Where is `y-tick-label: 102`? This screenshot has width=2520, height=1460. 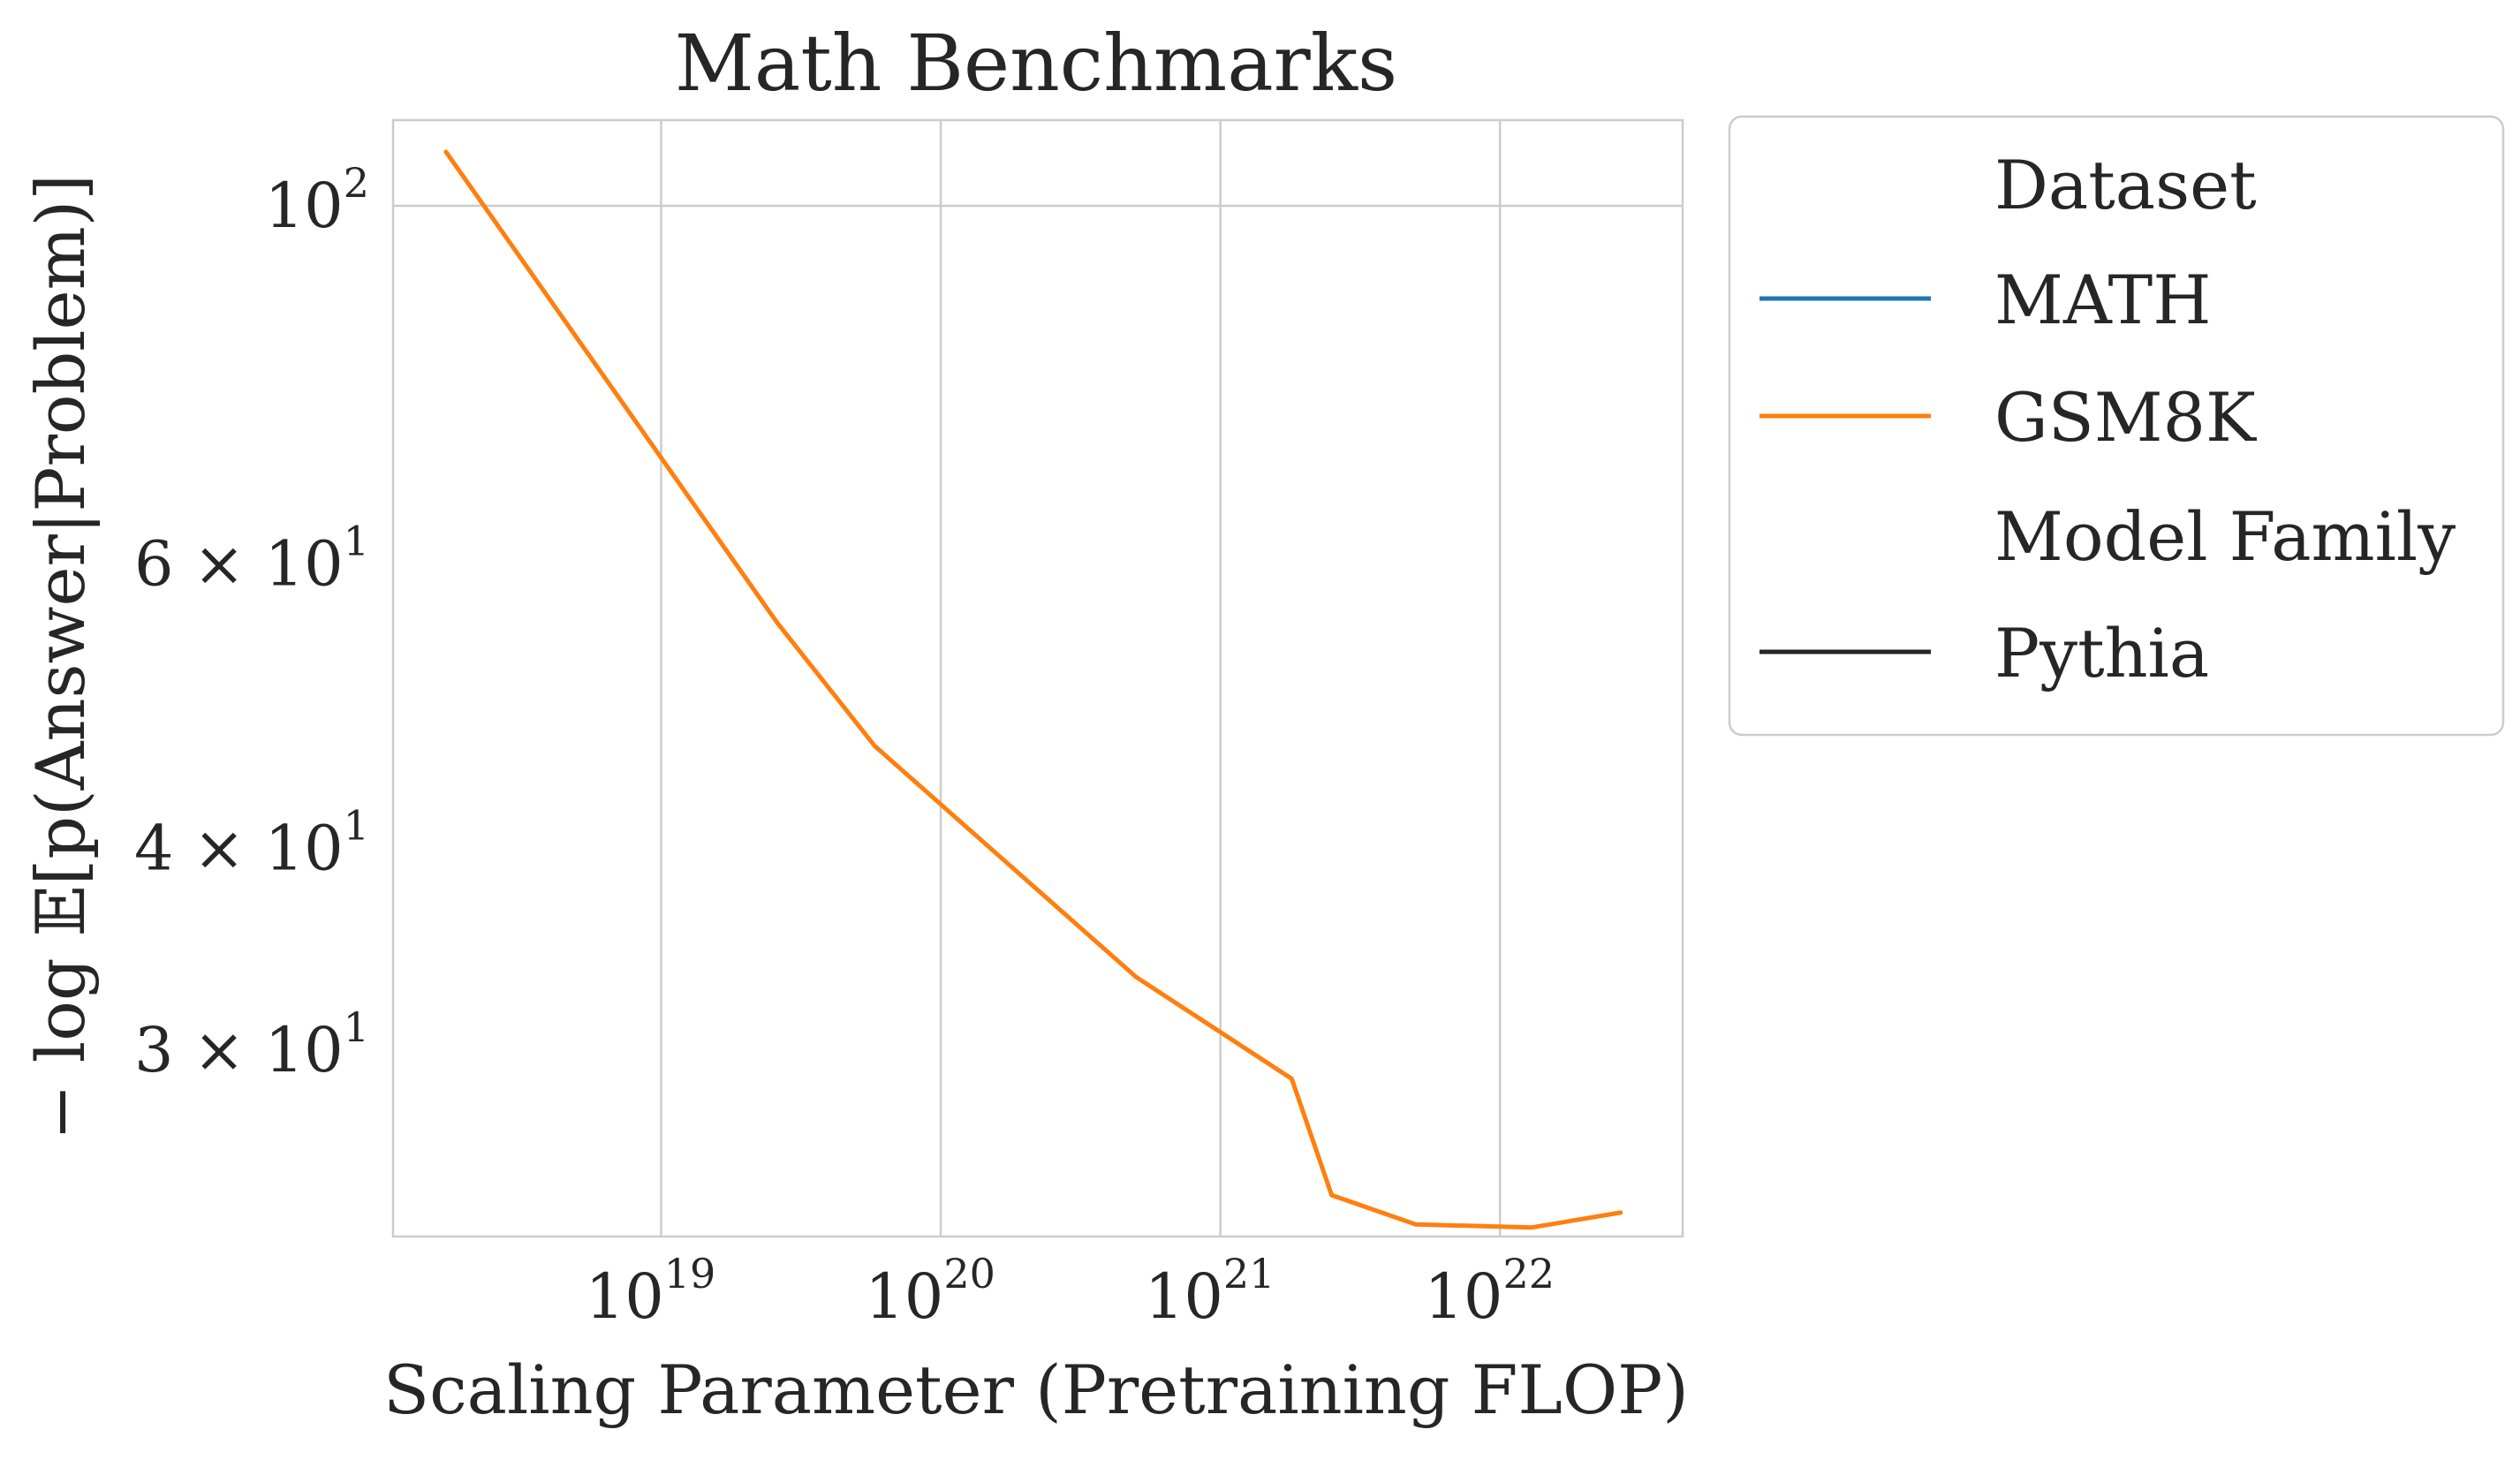
y-tick-label: 102 is located at coordinates (317, 200).